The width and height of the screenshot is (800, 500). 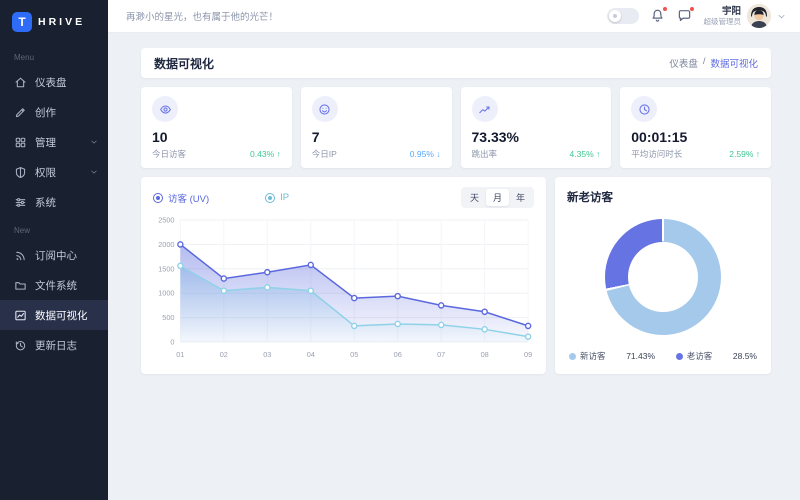 I want to click on sidebar-item-system: 系统, so click(x=54, y=202).